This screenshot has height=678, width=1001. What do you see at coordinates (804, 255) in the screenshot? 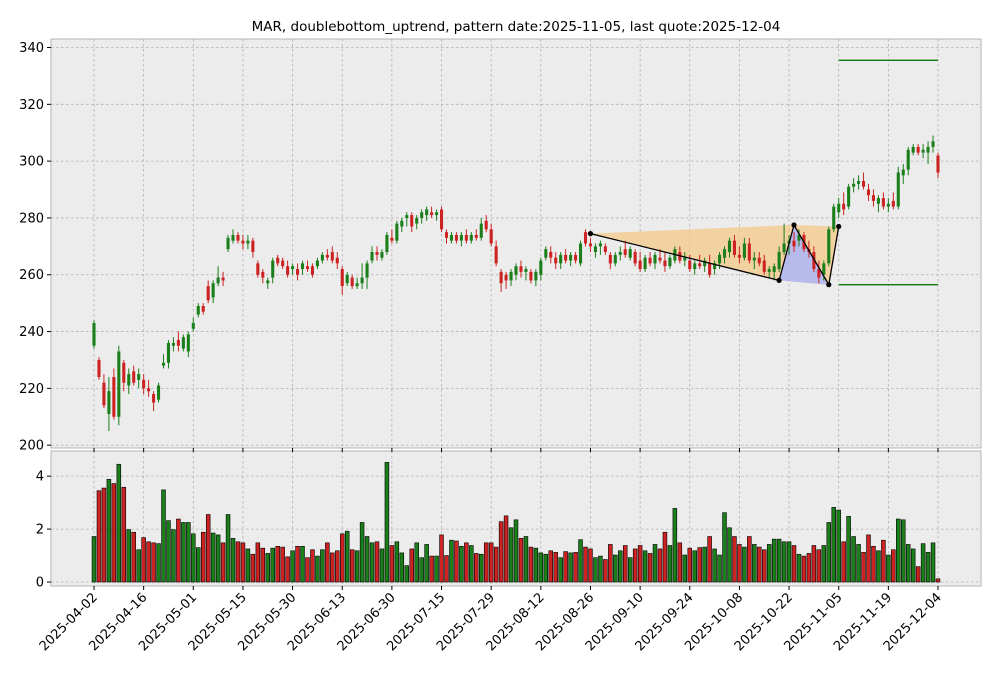
I see `pattern-triangle` at bounding box center [804, 255].